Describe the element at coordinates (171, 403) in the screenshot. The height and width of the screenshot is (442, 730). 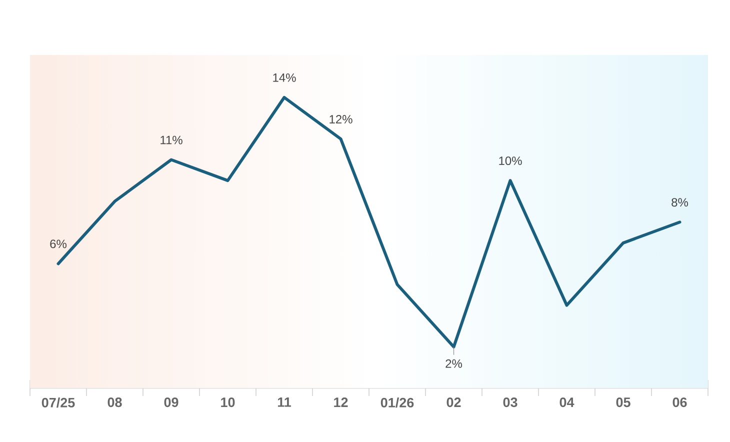
I see `x-tick-label: 09` at that location.